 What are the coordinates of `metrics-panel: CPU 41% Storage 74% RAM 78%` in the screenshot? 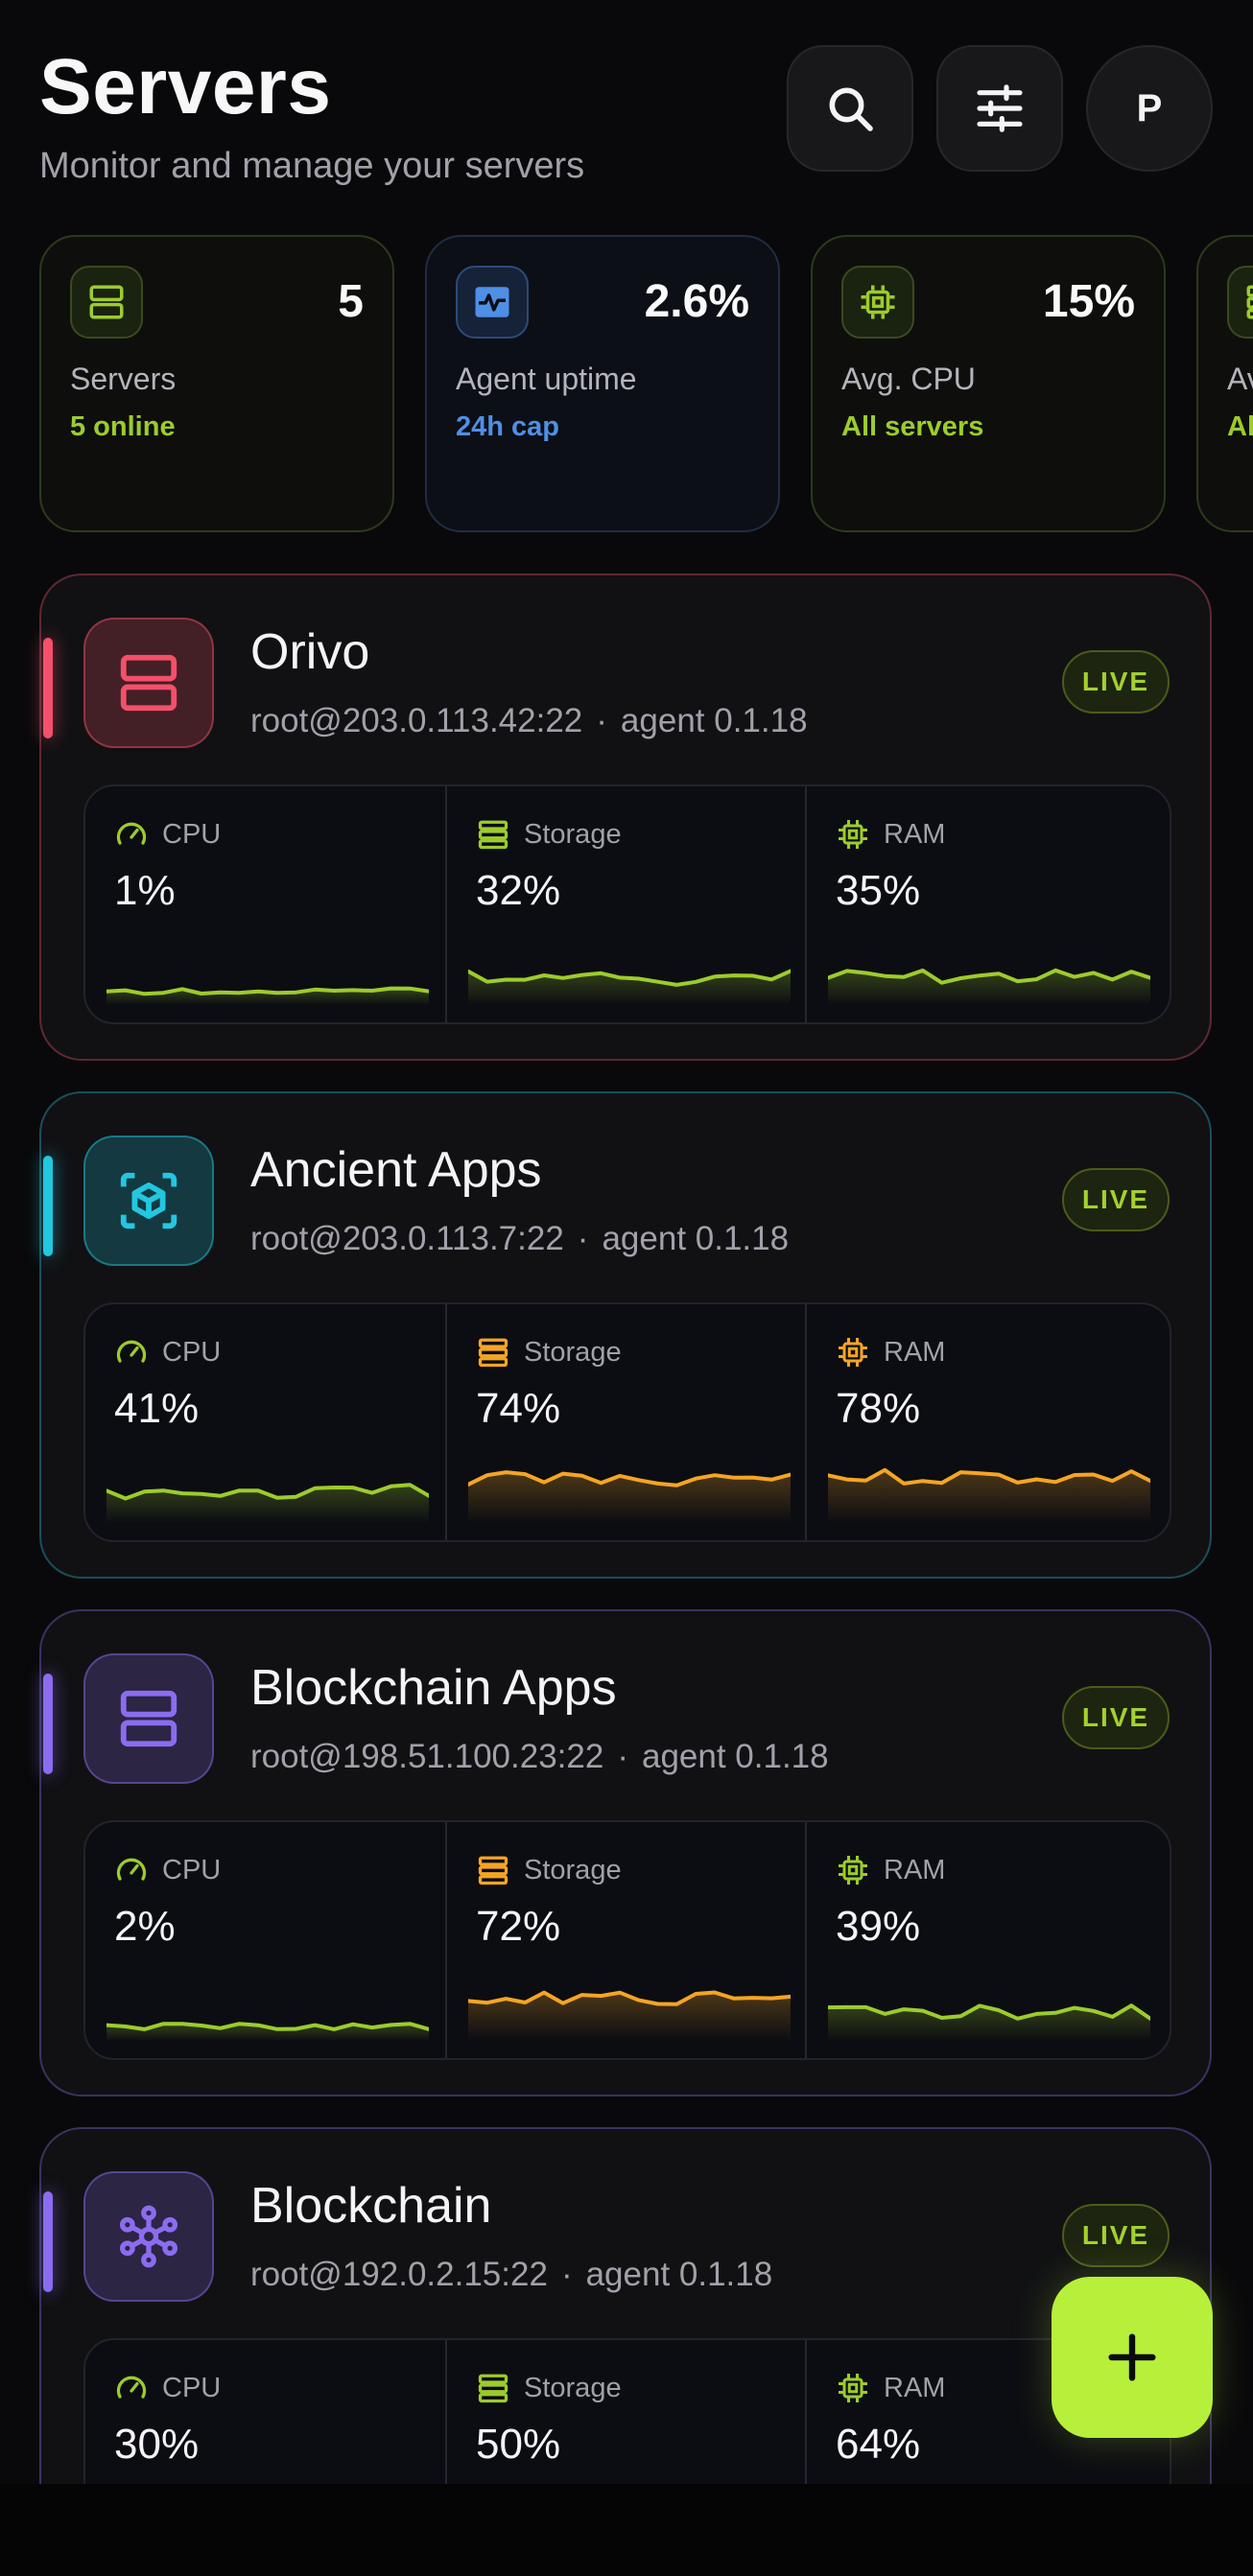 It's located at (627, 1422).